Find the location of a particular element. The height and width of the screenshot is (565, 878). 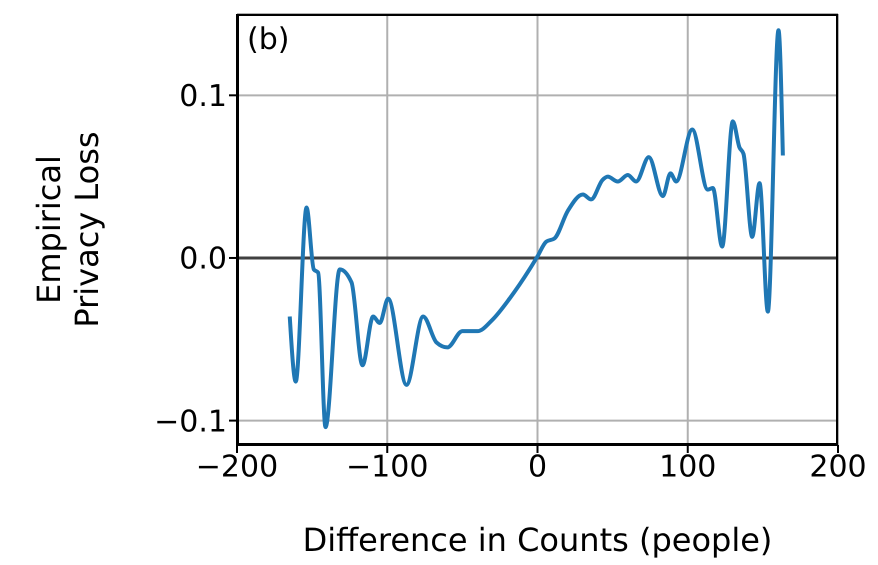

y-tick-label: 0.1 is located at coordinates (203, 96).